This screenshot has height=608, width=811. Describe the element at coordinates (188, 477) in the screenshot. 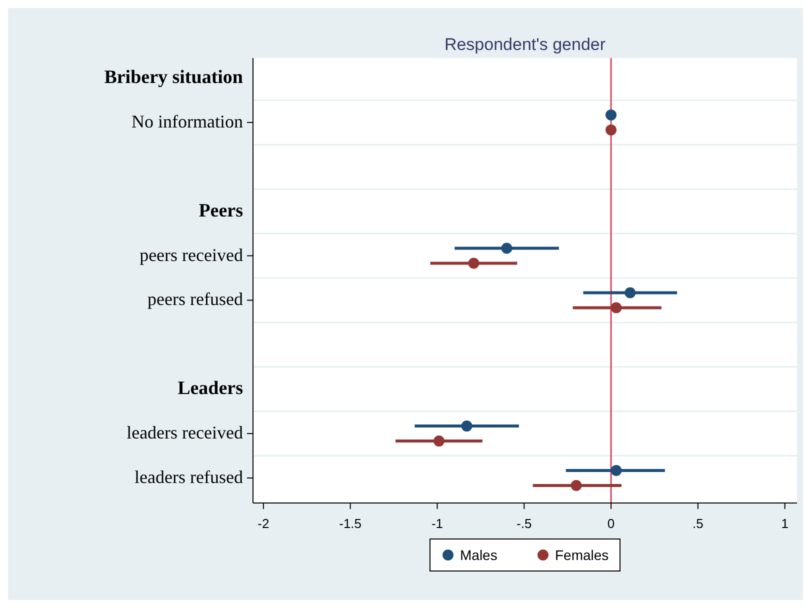

I see `y-tick-label: leaders refused` at that location.